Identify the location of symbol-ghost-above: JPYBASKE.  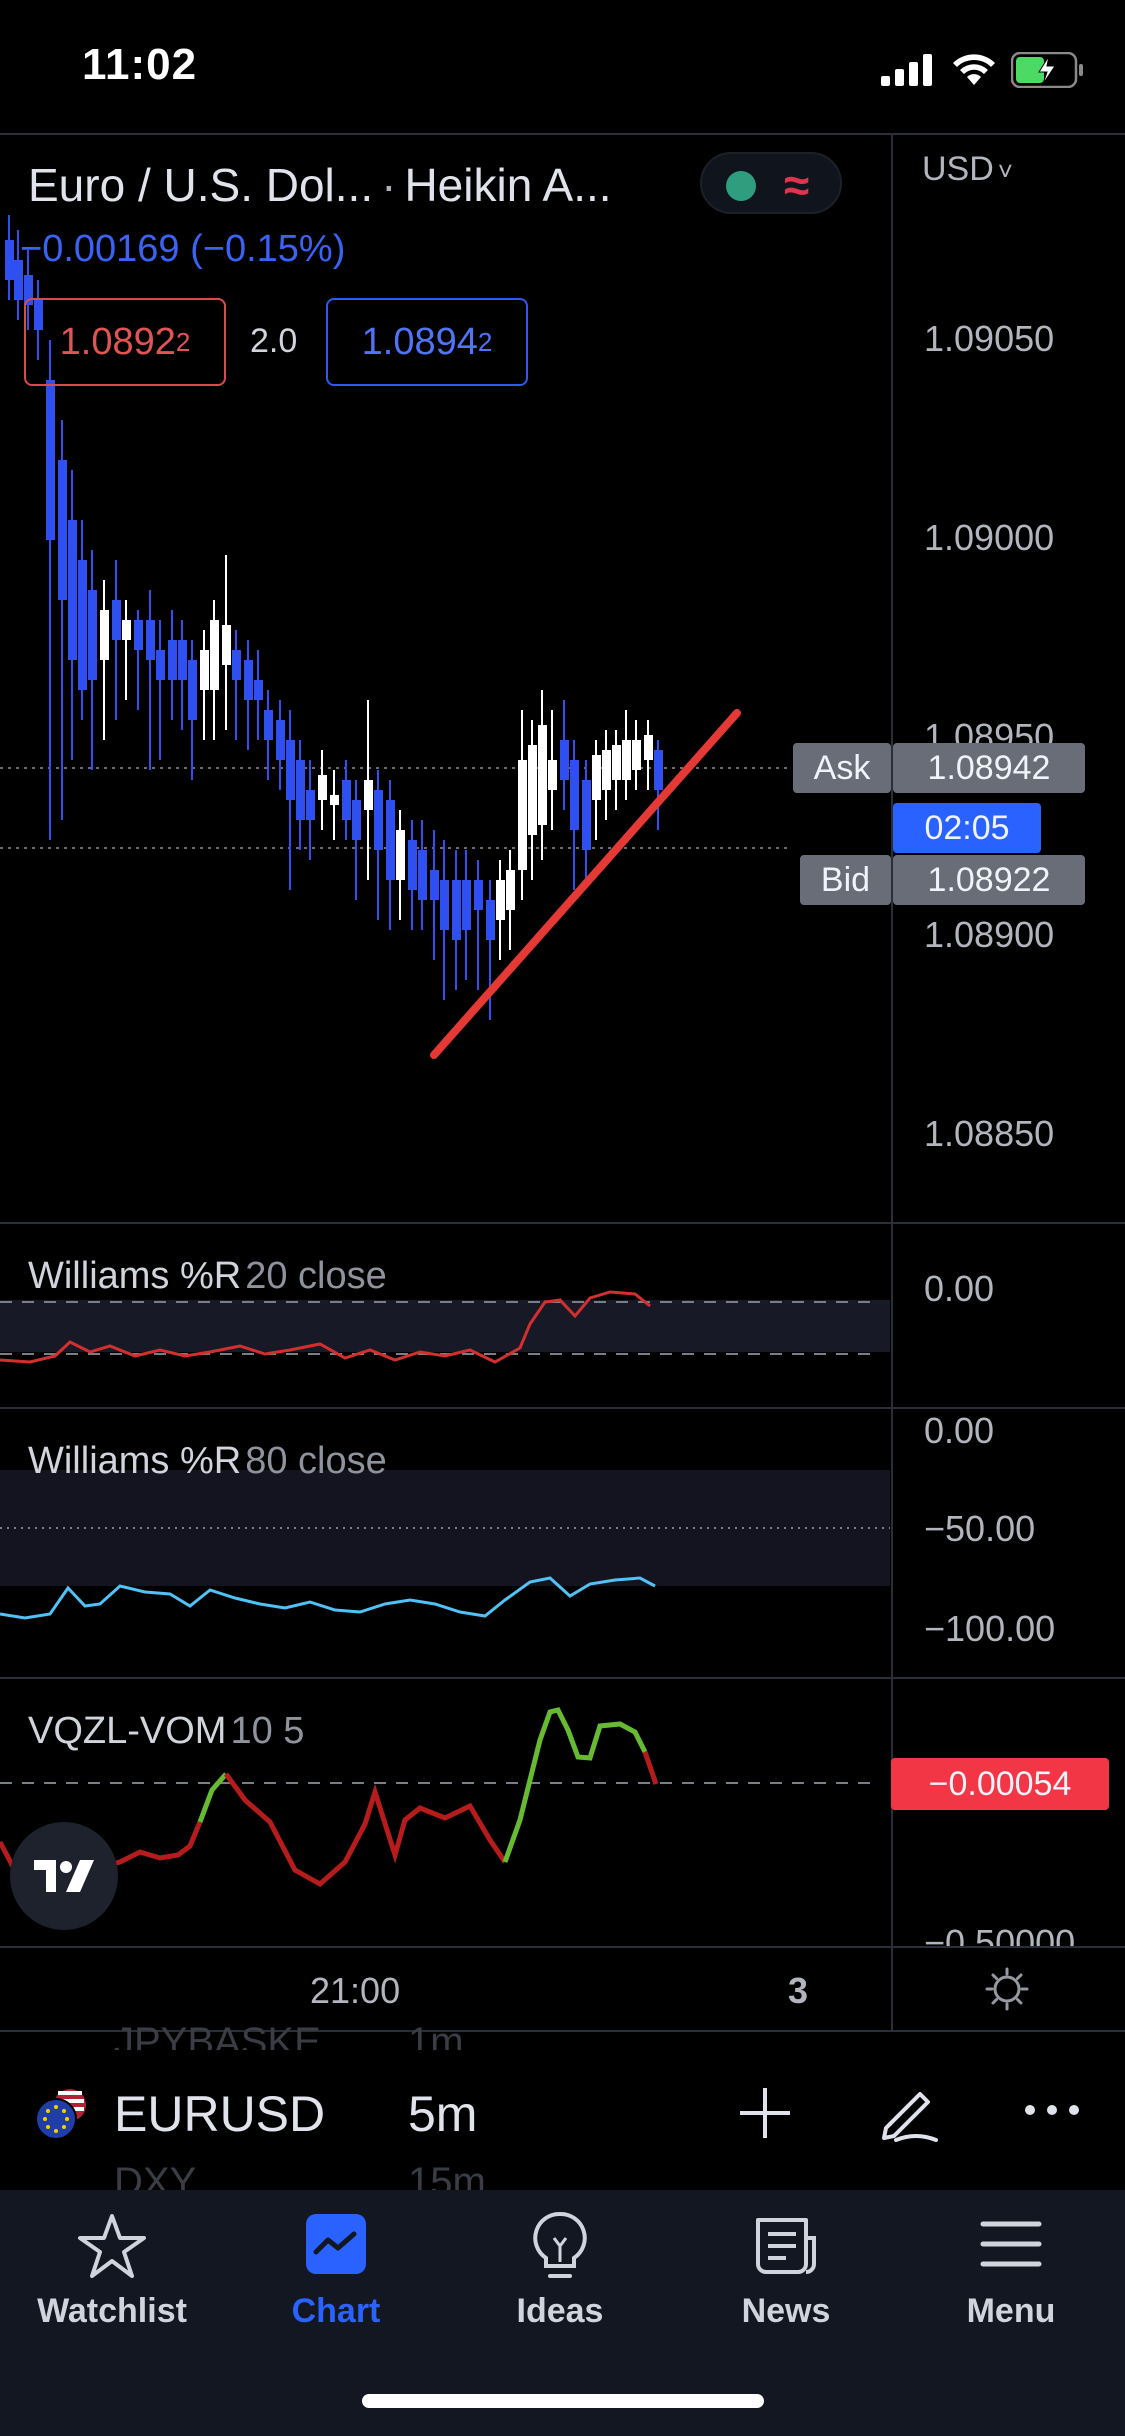
(217, 2035).